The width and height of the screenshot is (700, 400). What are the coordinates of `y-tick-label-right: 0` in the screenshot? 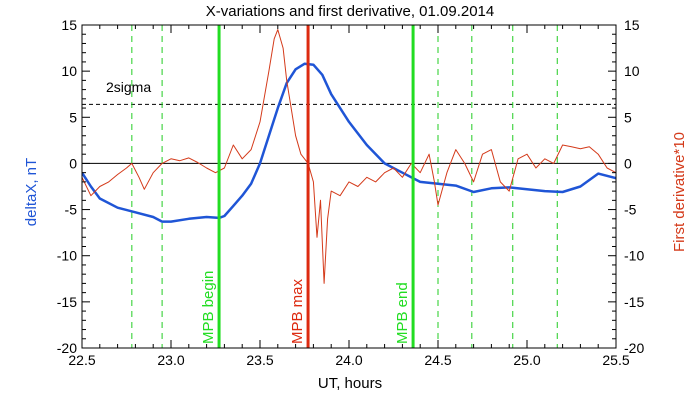 It's located at (628, 163).